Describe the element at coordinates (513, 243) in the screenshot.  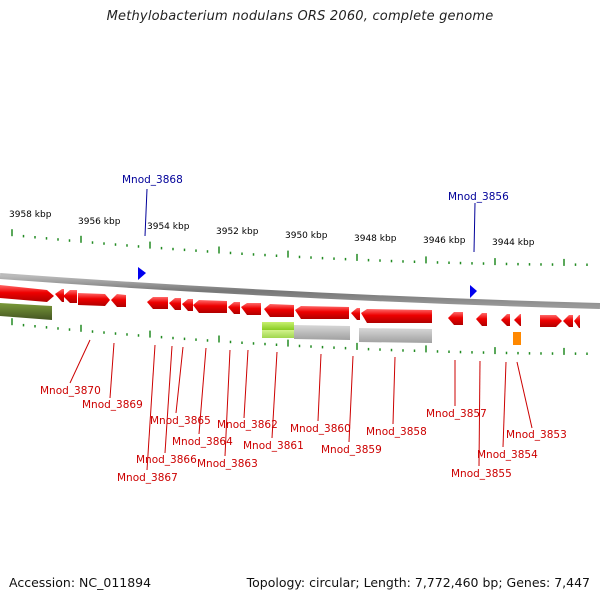
I see `kbp-label: 3944 kbp` at that location.